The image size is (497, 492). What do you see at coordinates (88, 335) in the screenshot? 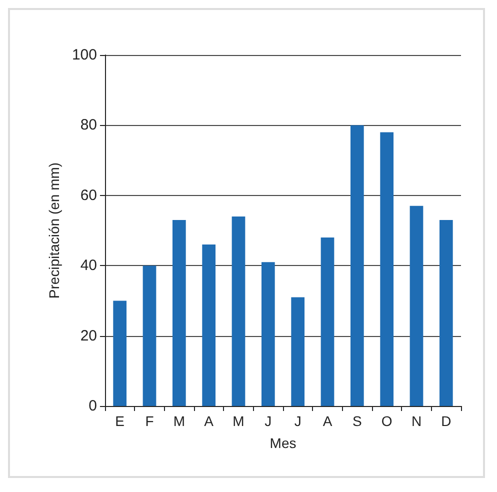
I see `y-tick-label: 20` at bounding box center [88, 335].